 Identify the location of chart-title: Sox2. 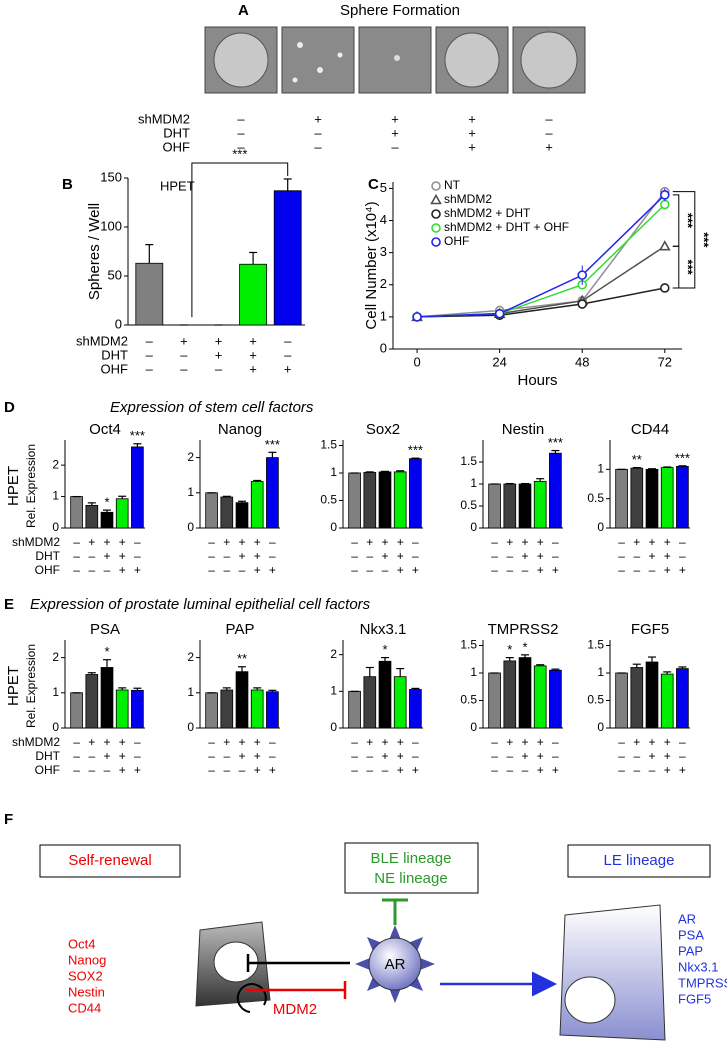
(383, 429).